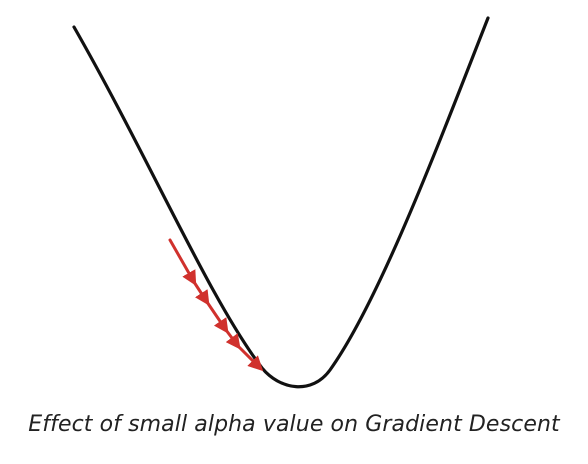 This screenshot has width=588, height=464. Describe the element at coordinates (200, 292) in the screenshot. I see `descent-step` at that location.